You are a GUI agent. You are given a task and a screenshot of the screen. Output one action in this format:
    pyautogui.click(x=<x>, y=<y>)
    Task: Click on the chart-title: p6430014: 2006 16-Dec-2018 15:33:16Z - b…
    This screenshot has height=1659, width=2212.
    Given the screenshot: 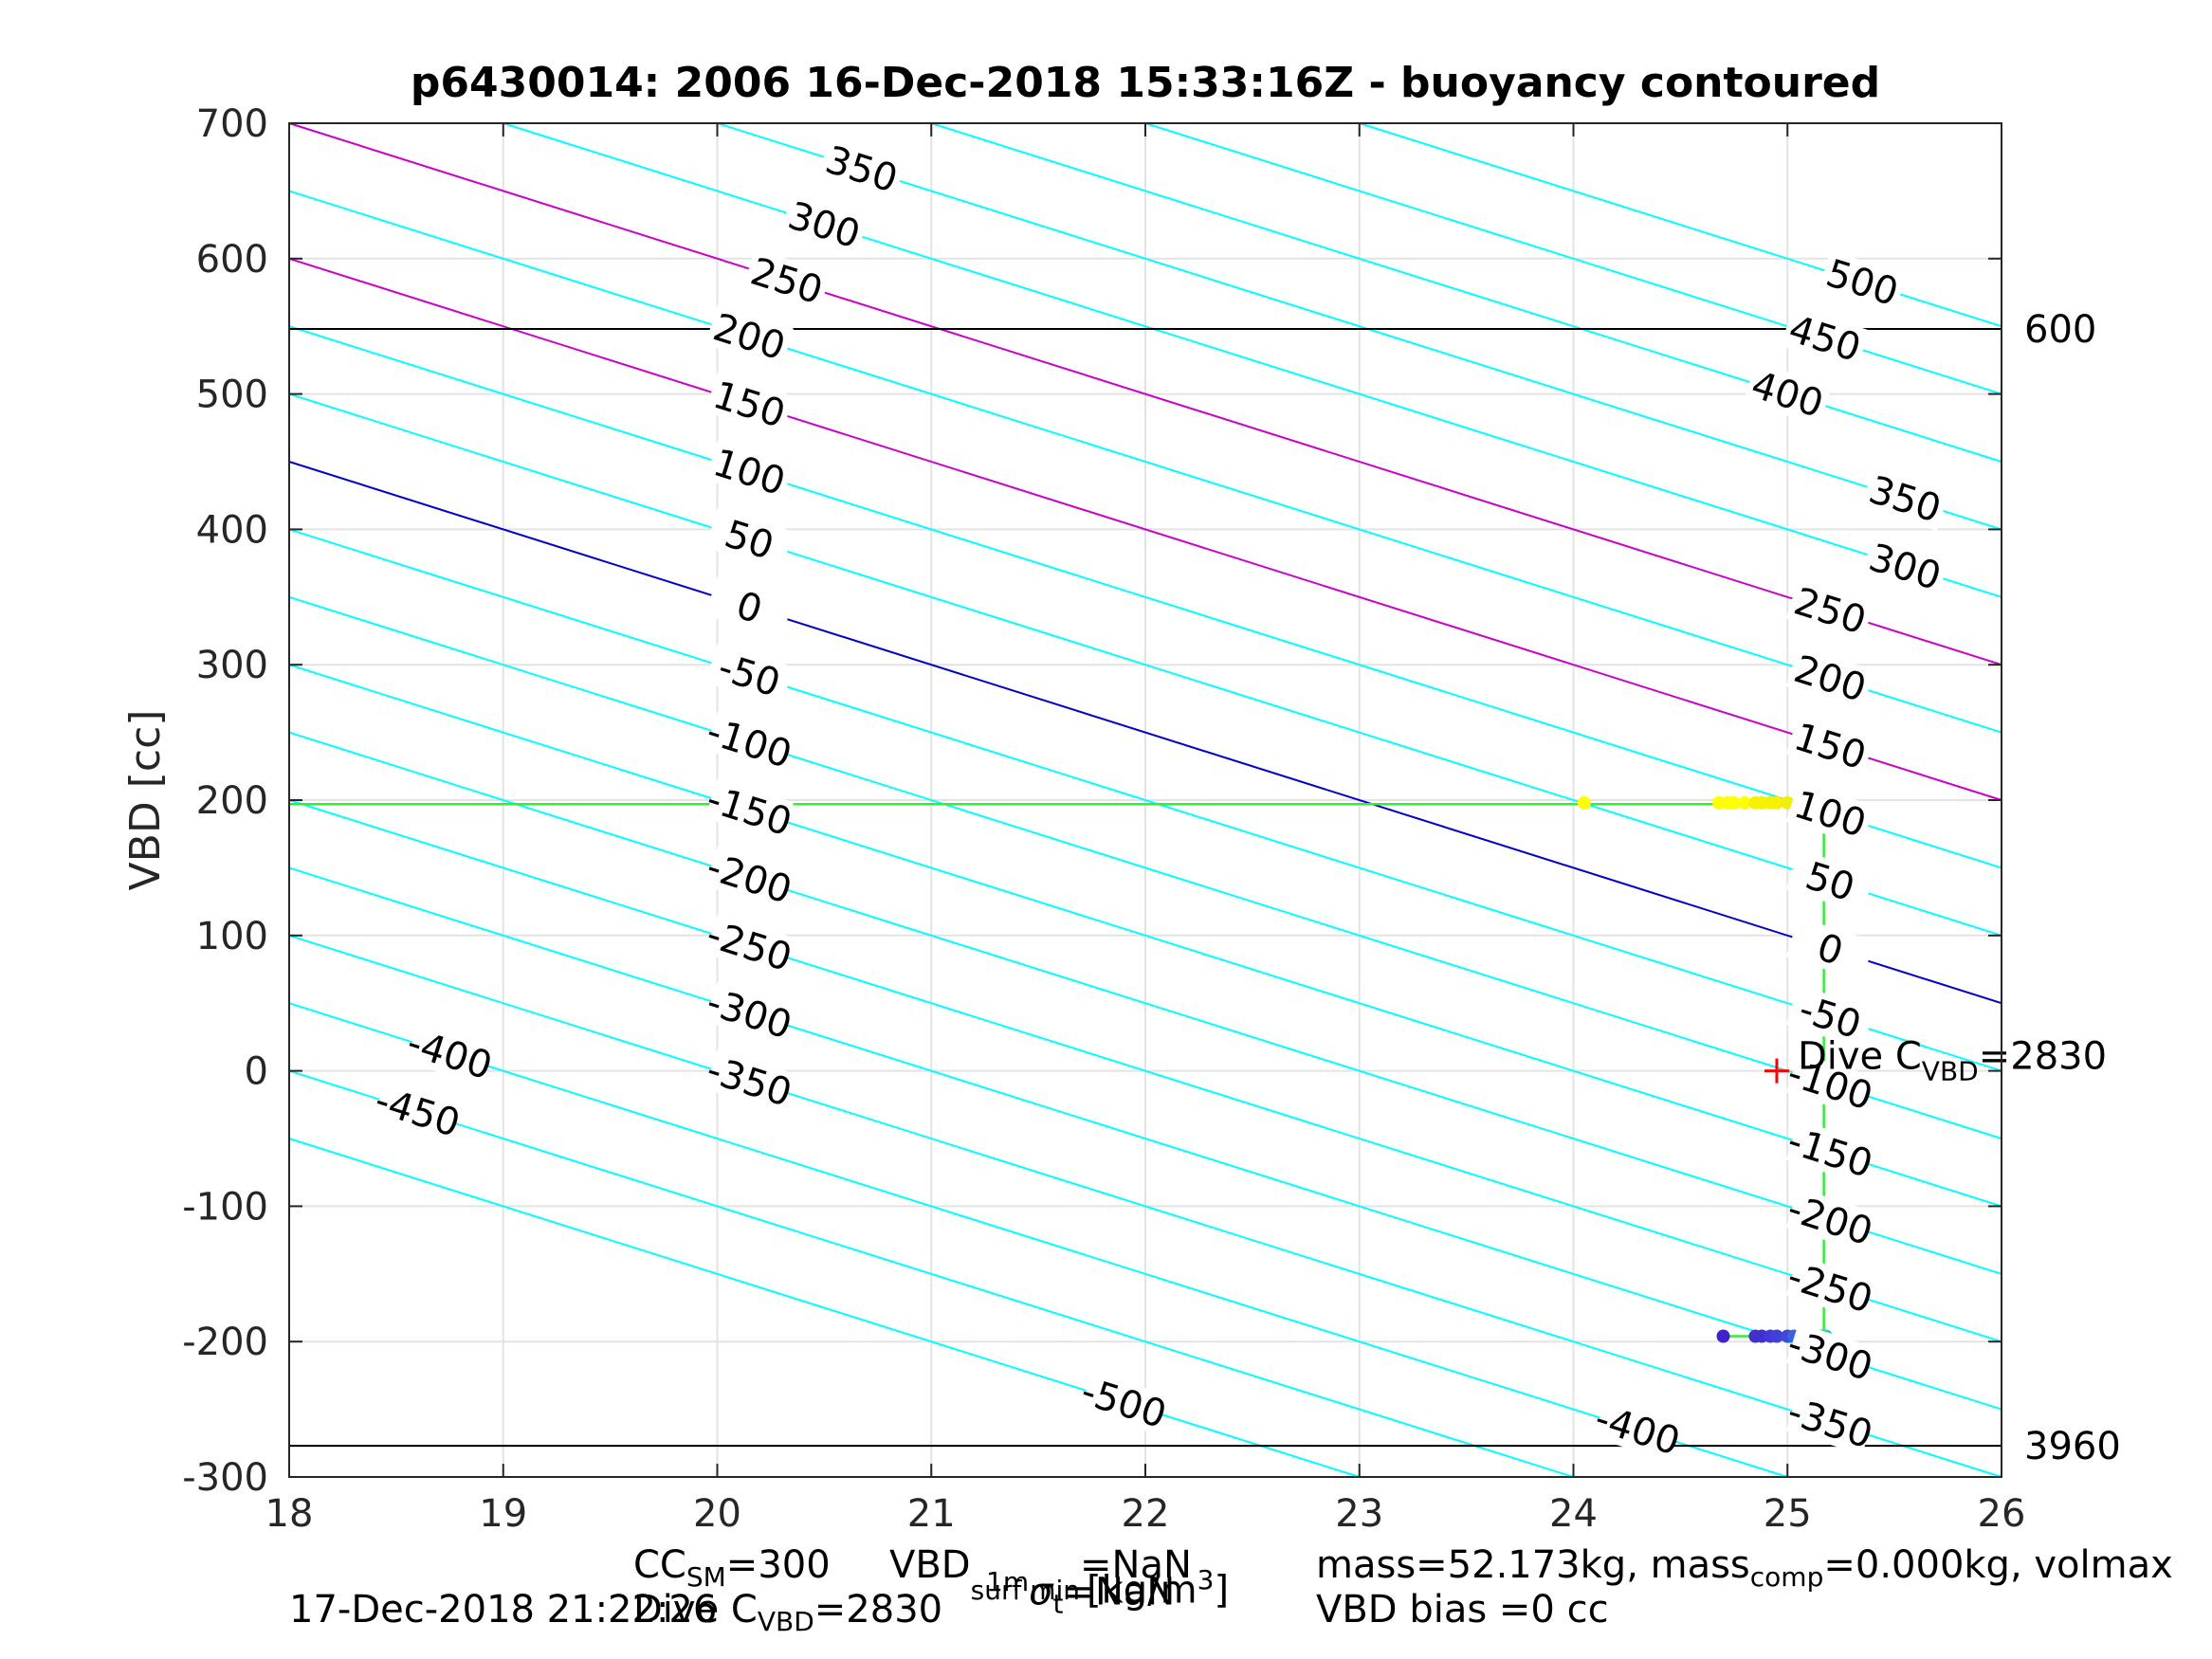 What is the action you would take?
    pyautogui.click(x=1145, y=83)
    